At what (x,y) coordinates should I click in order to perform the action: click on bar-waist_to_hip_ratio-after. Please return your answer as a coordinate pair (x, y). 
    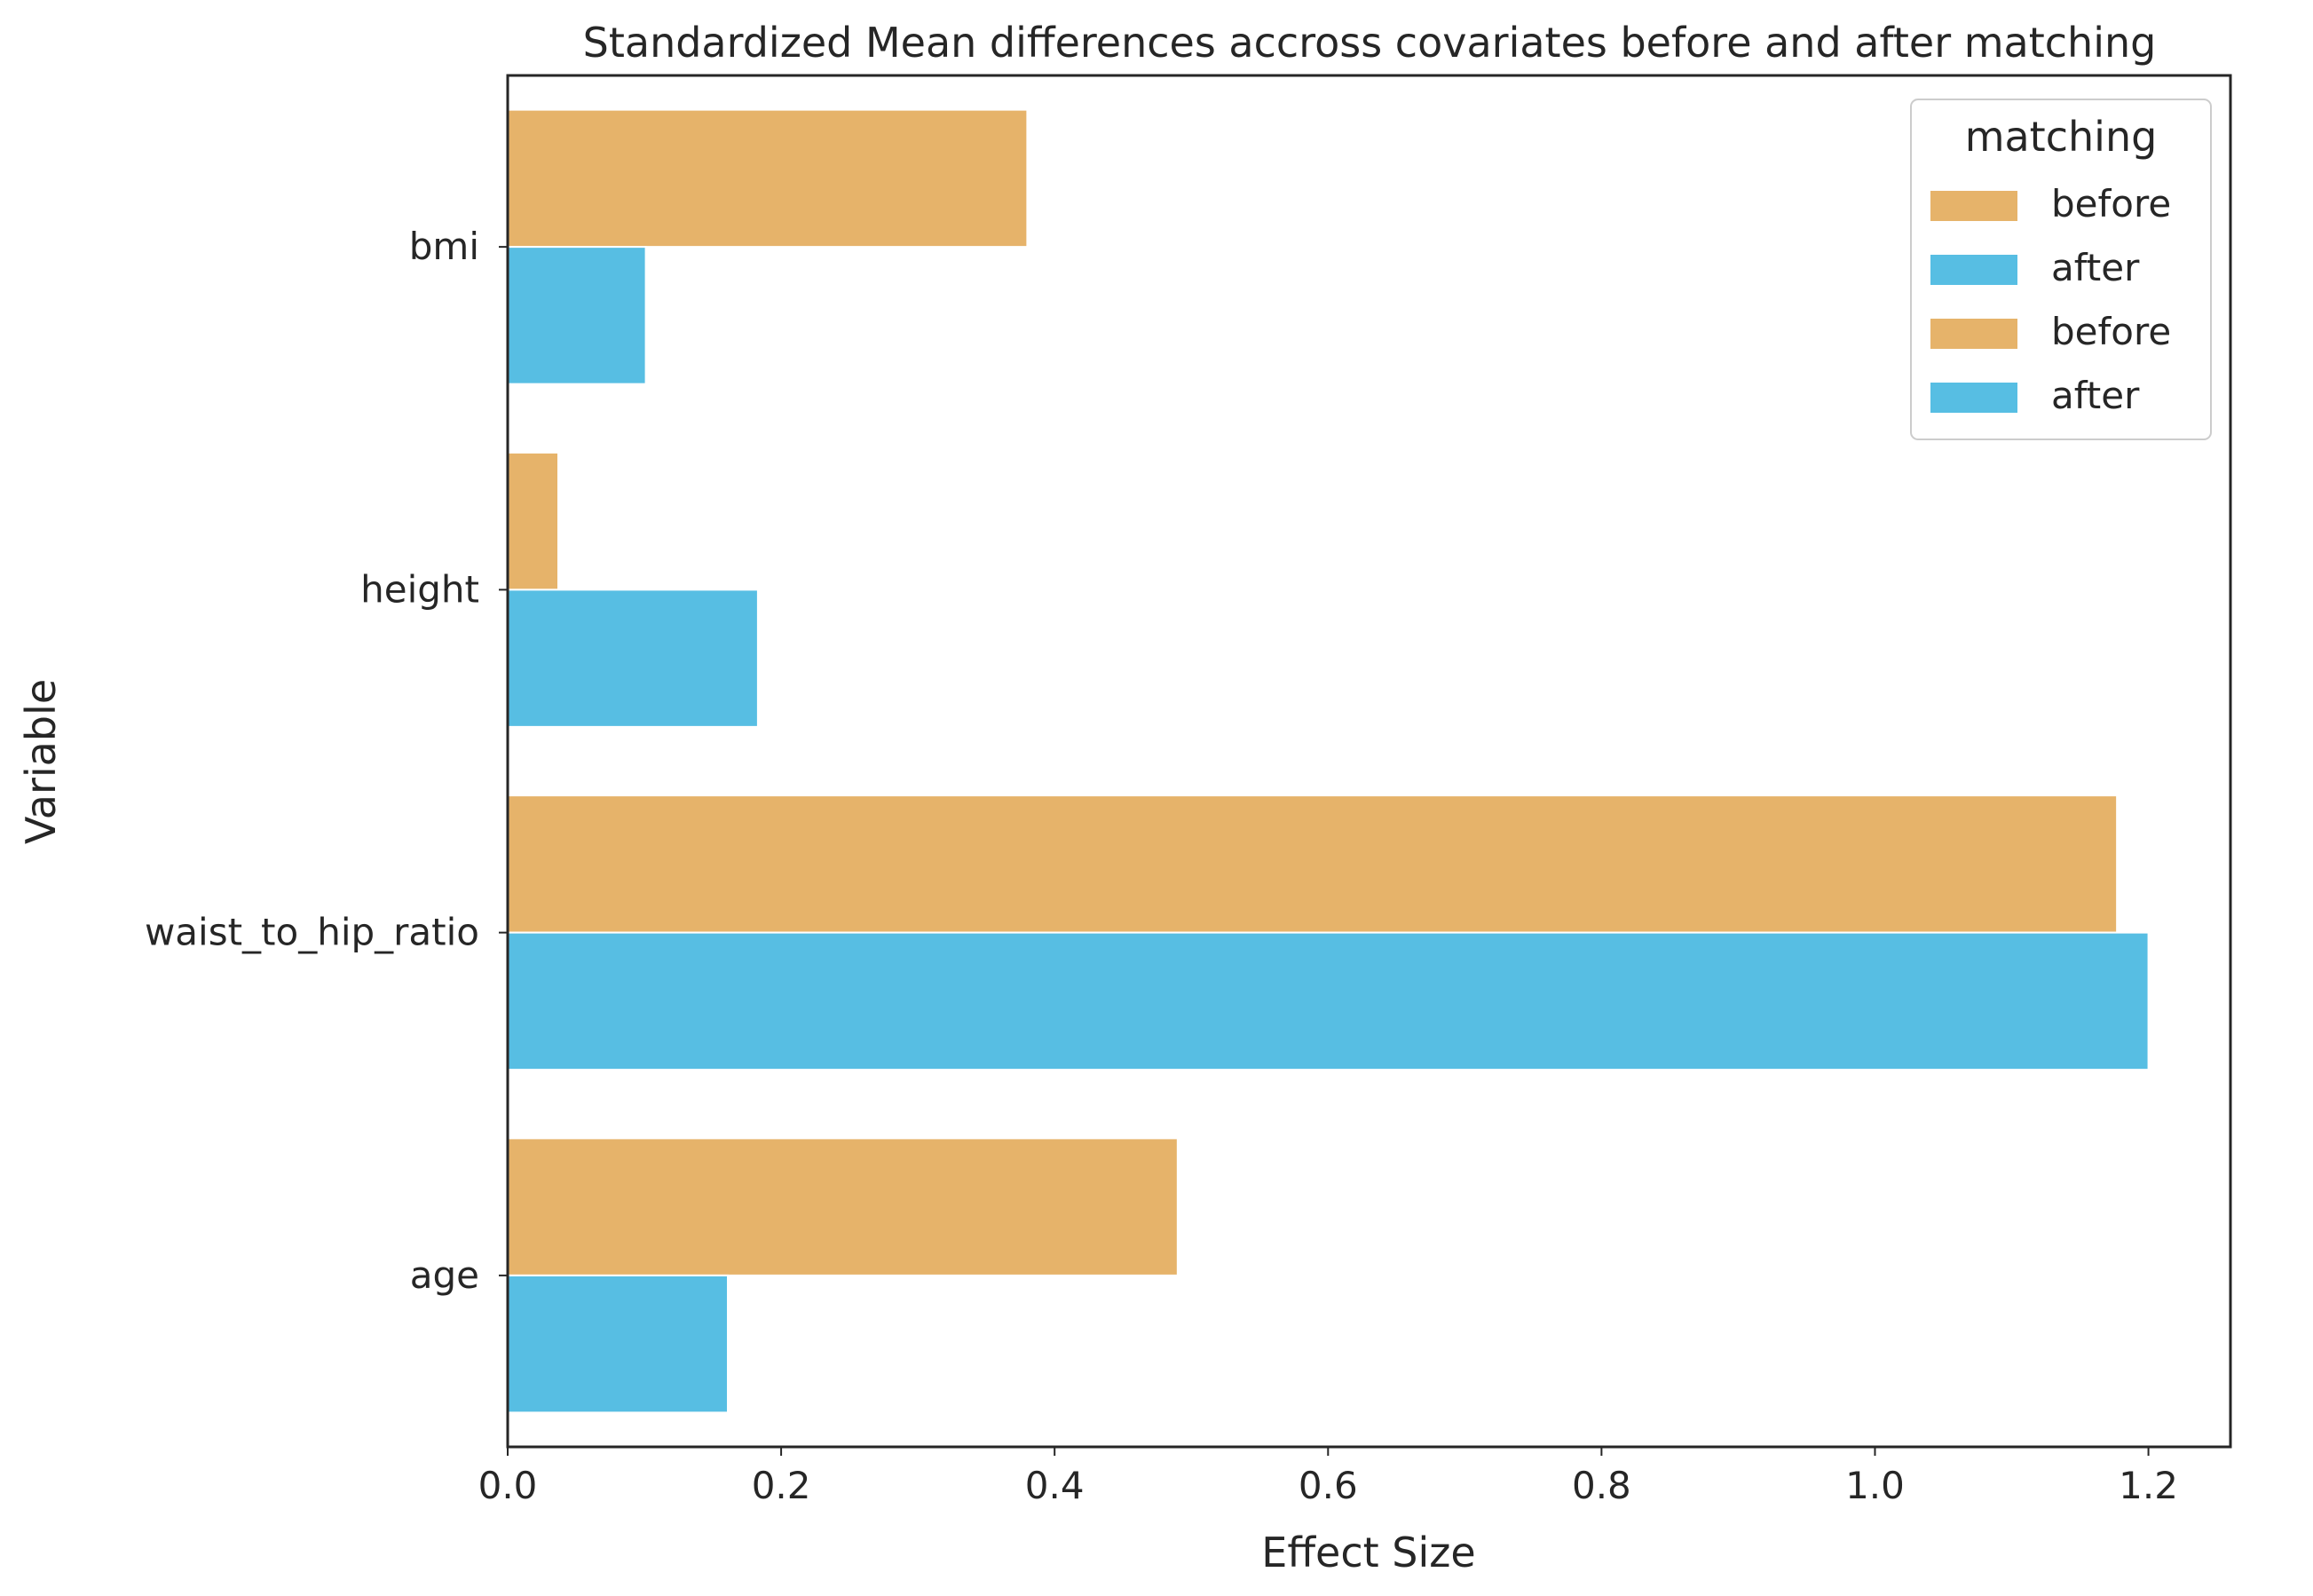
    Looking at the image, I should click on (1328, 1001).